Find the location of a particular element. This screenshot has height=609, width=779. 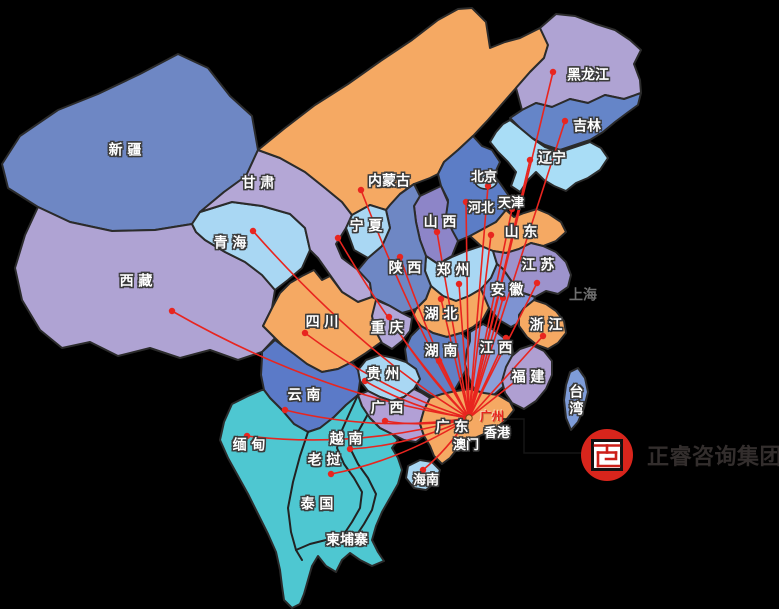

route-line-liaoning is located at coordinates (499, 289).